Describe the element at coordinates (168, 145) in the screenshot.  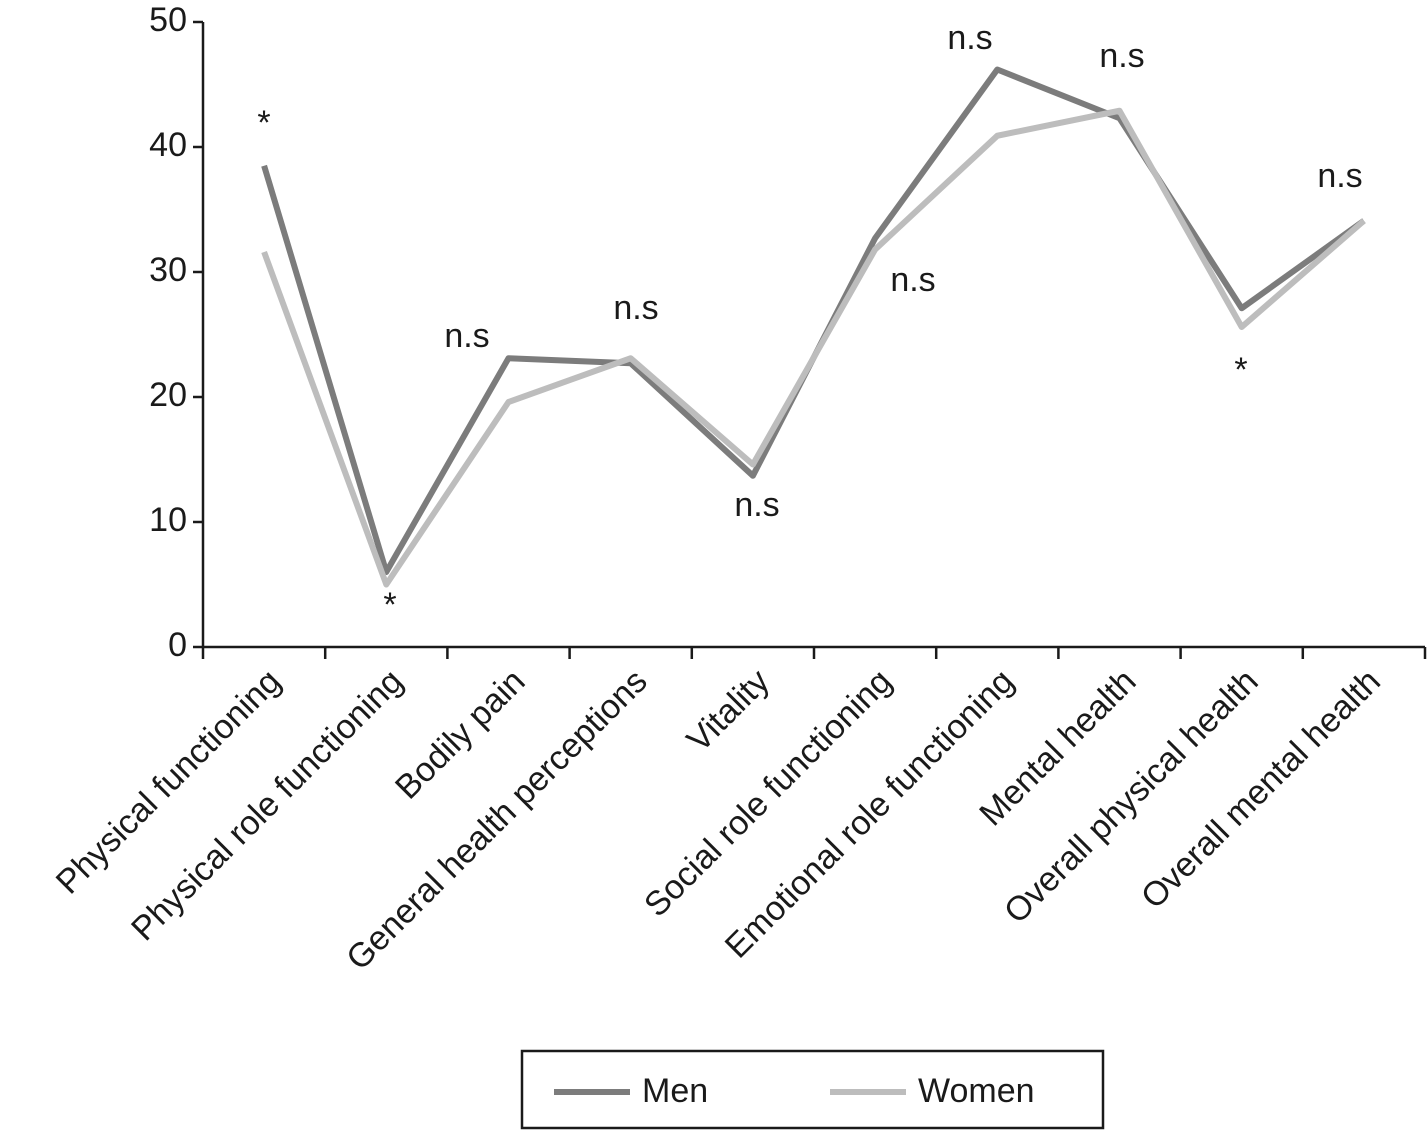
I see `y-tick-label: 40` at that location.